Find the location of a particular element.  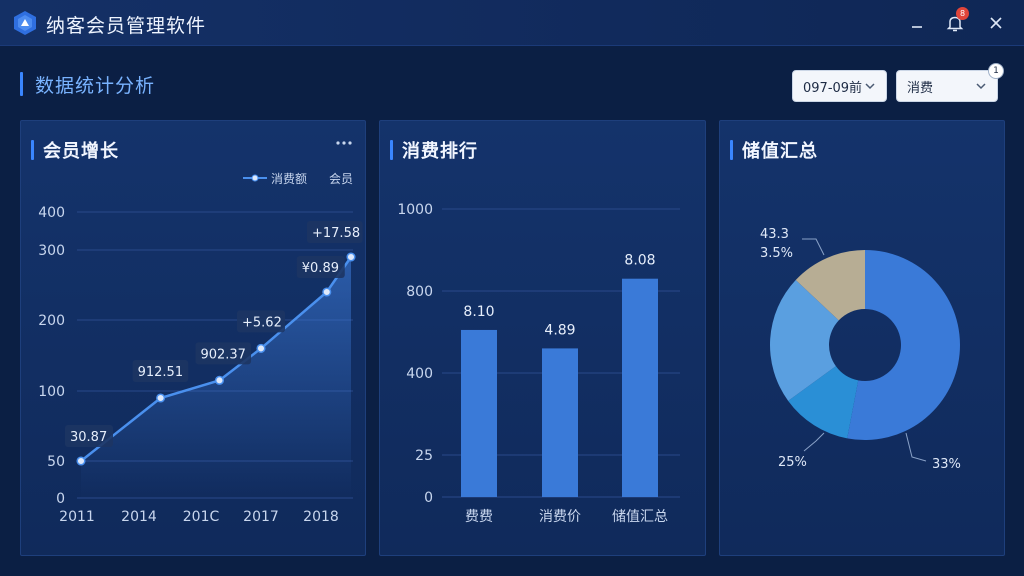

page-title: 数据统计分析 is located at coordinates (95, 85).